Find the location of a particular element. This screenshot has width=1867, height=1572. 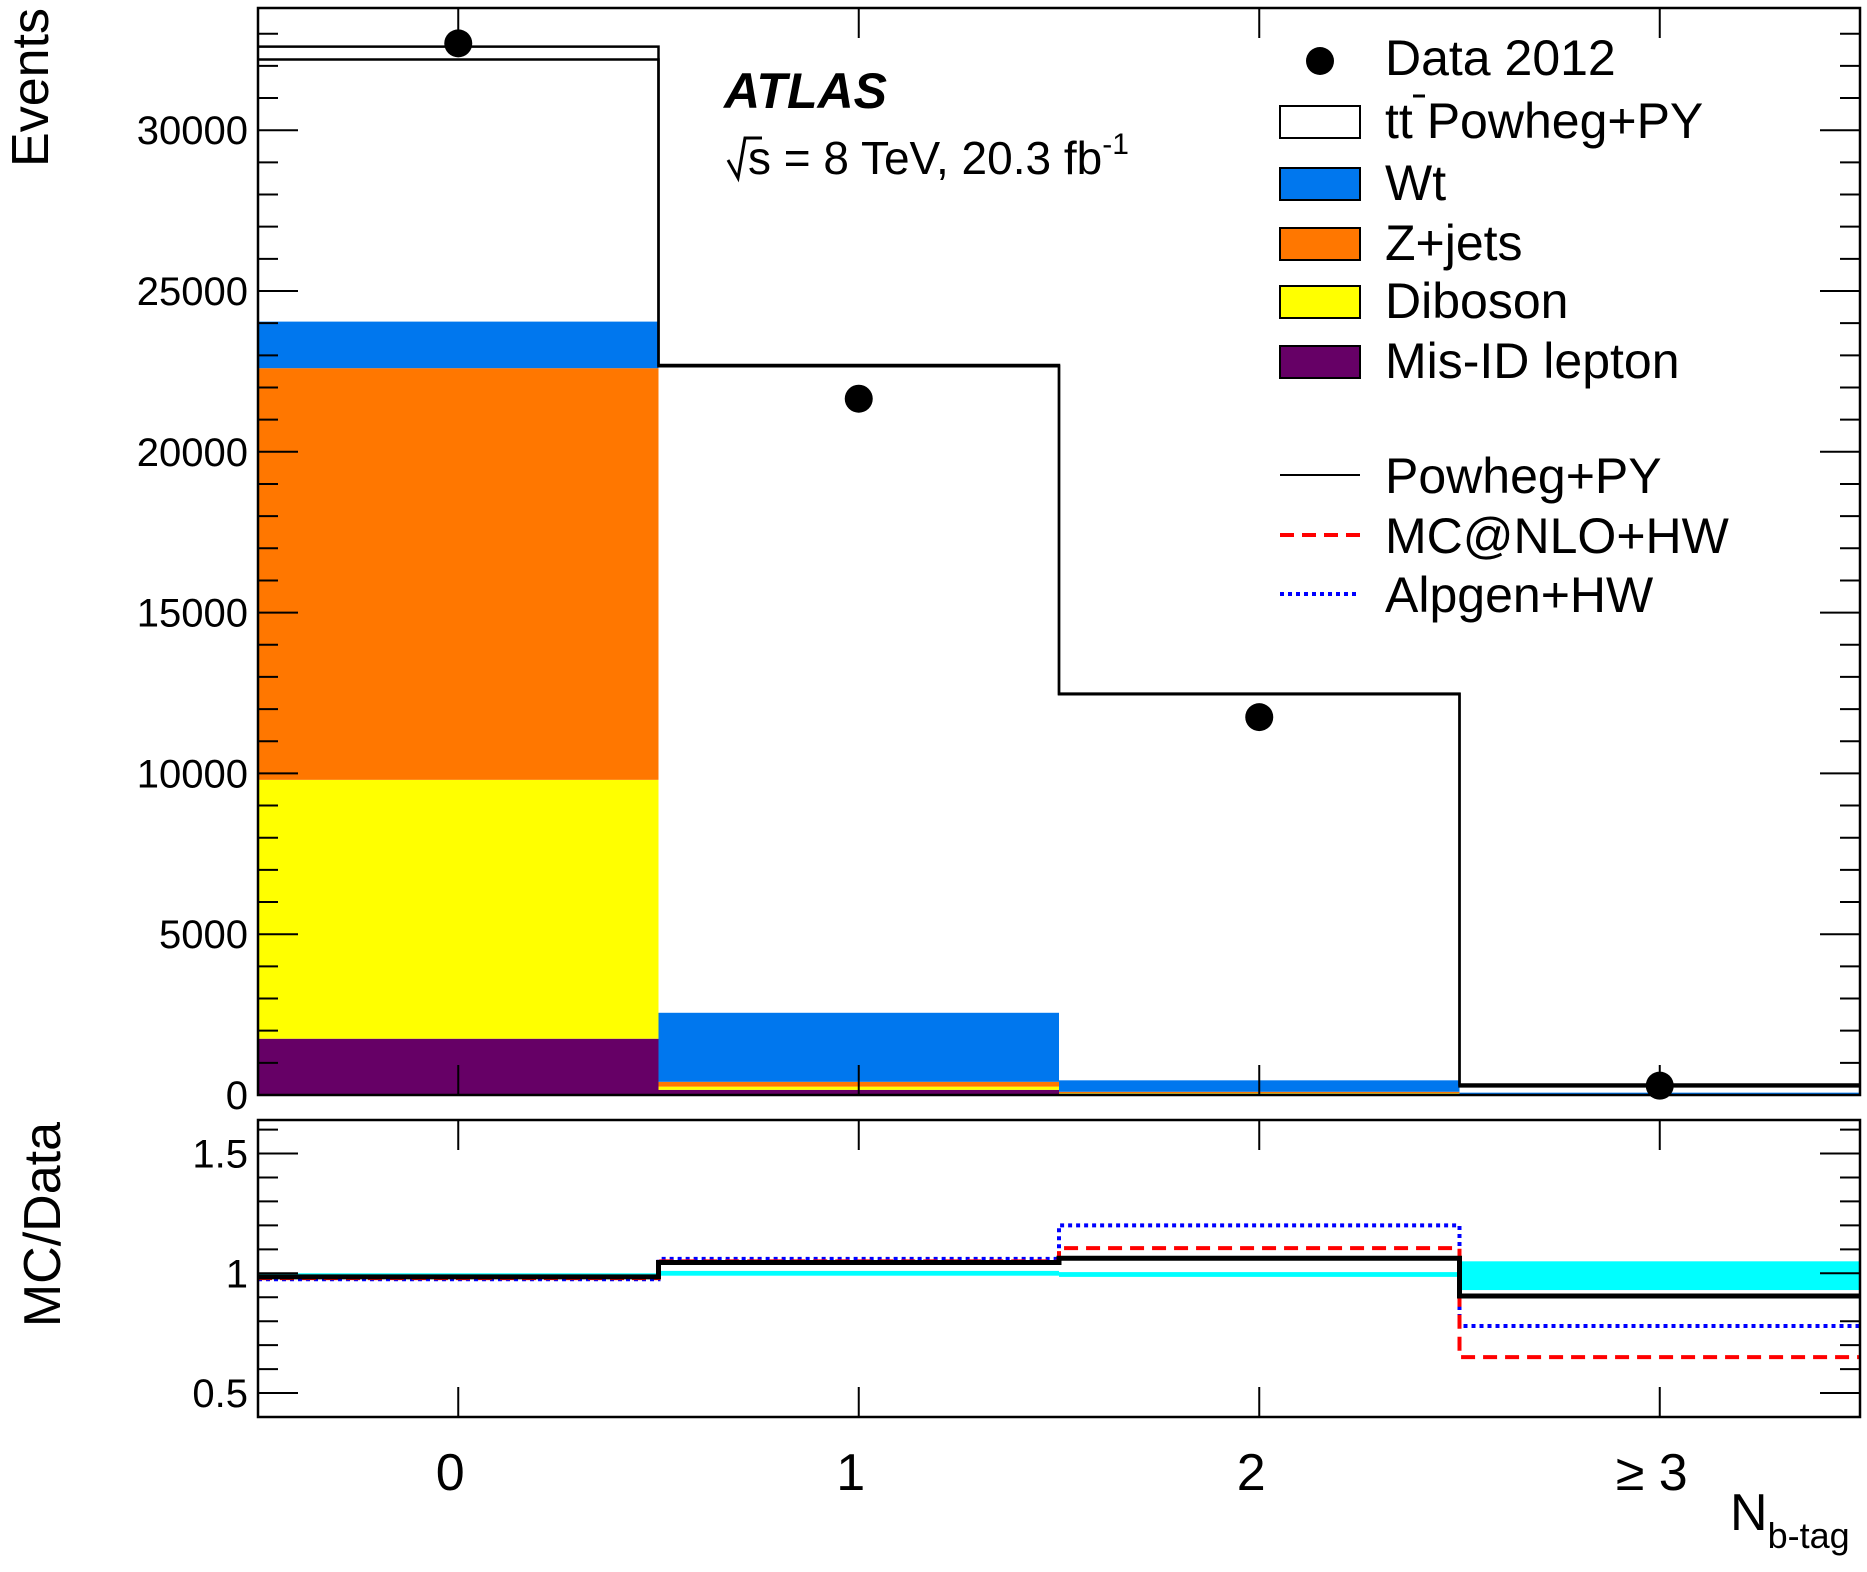

y-axis-title-ratio: MC/Data is located at coordinates (43, 1224).